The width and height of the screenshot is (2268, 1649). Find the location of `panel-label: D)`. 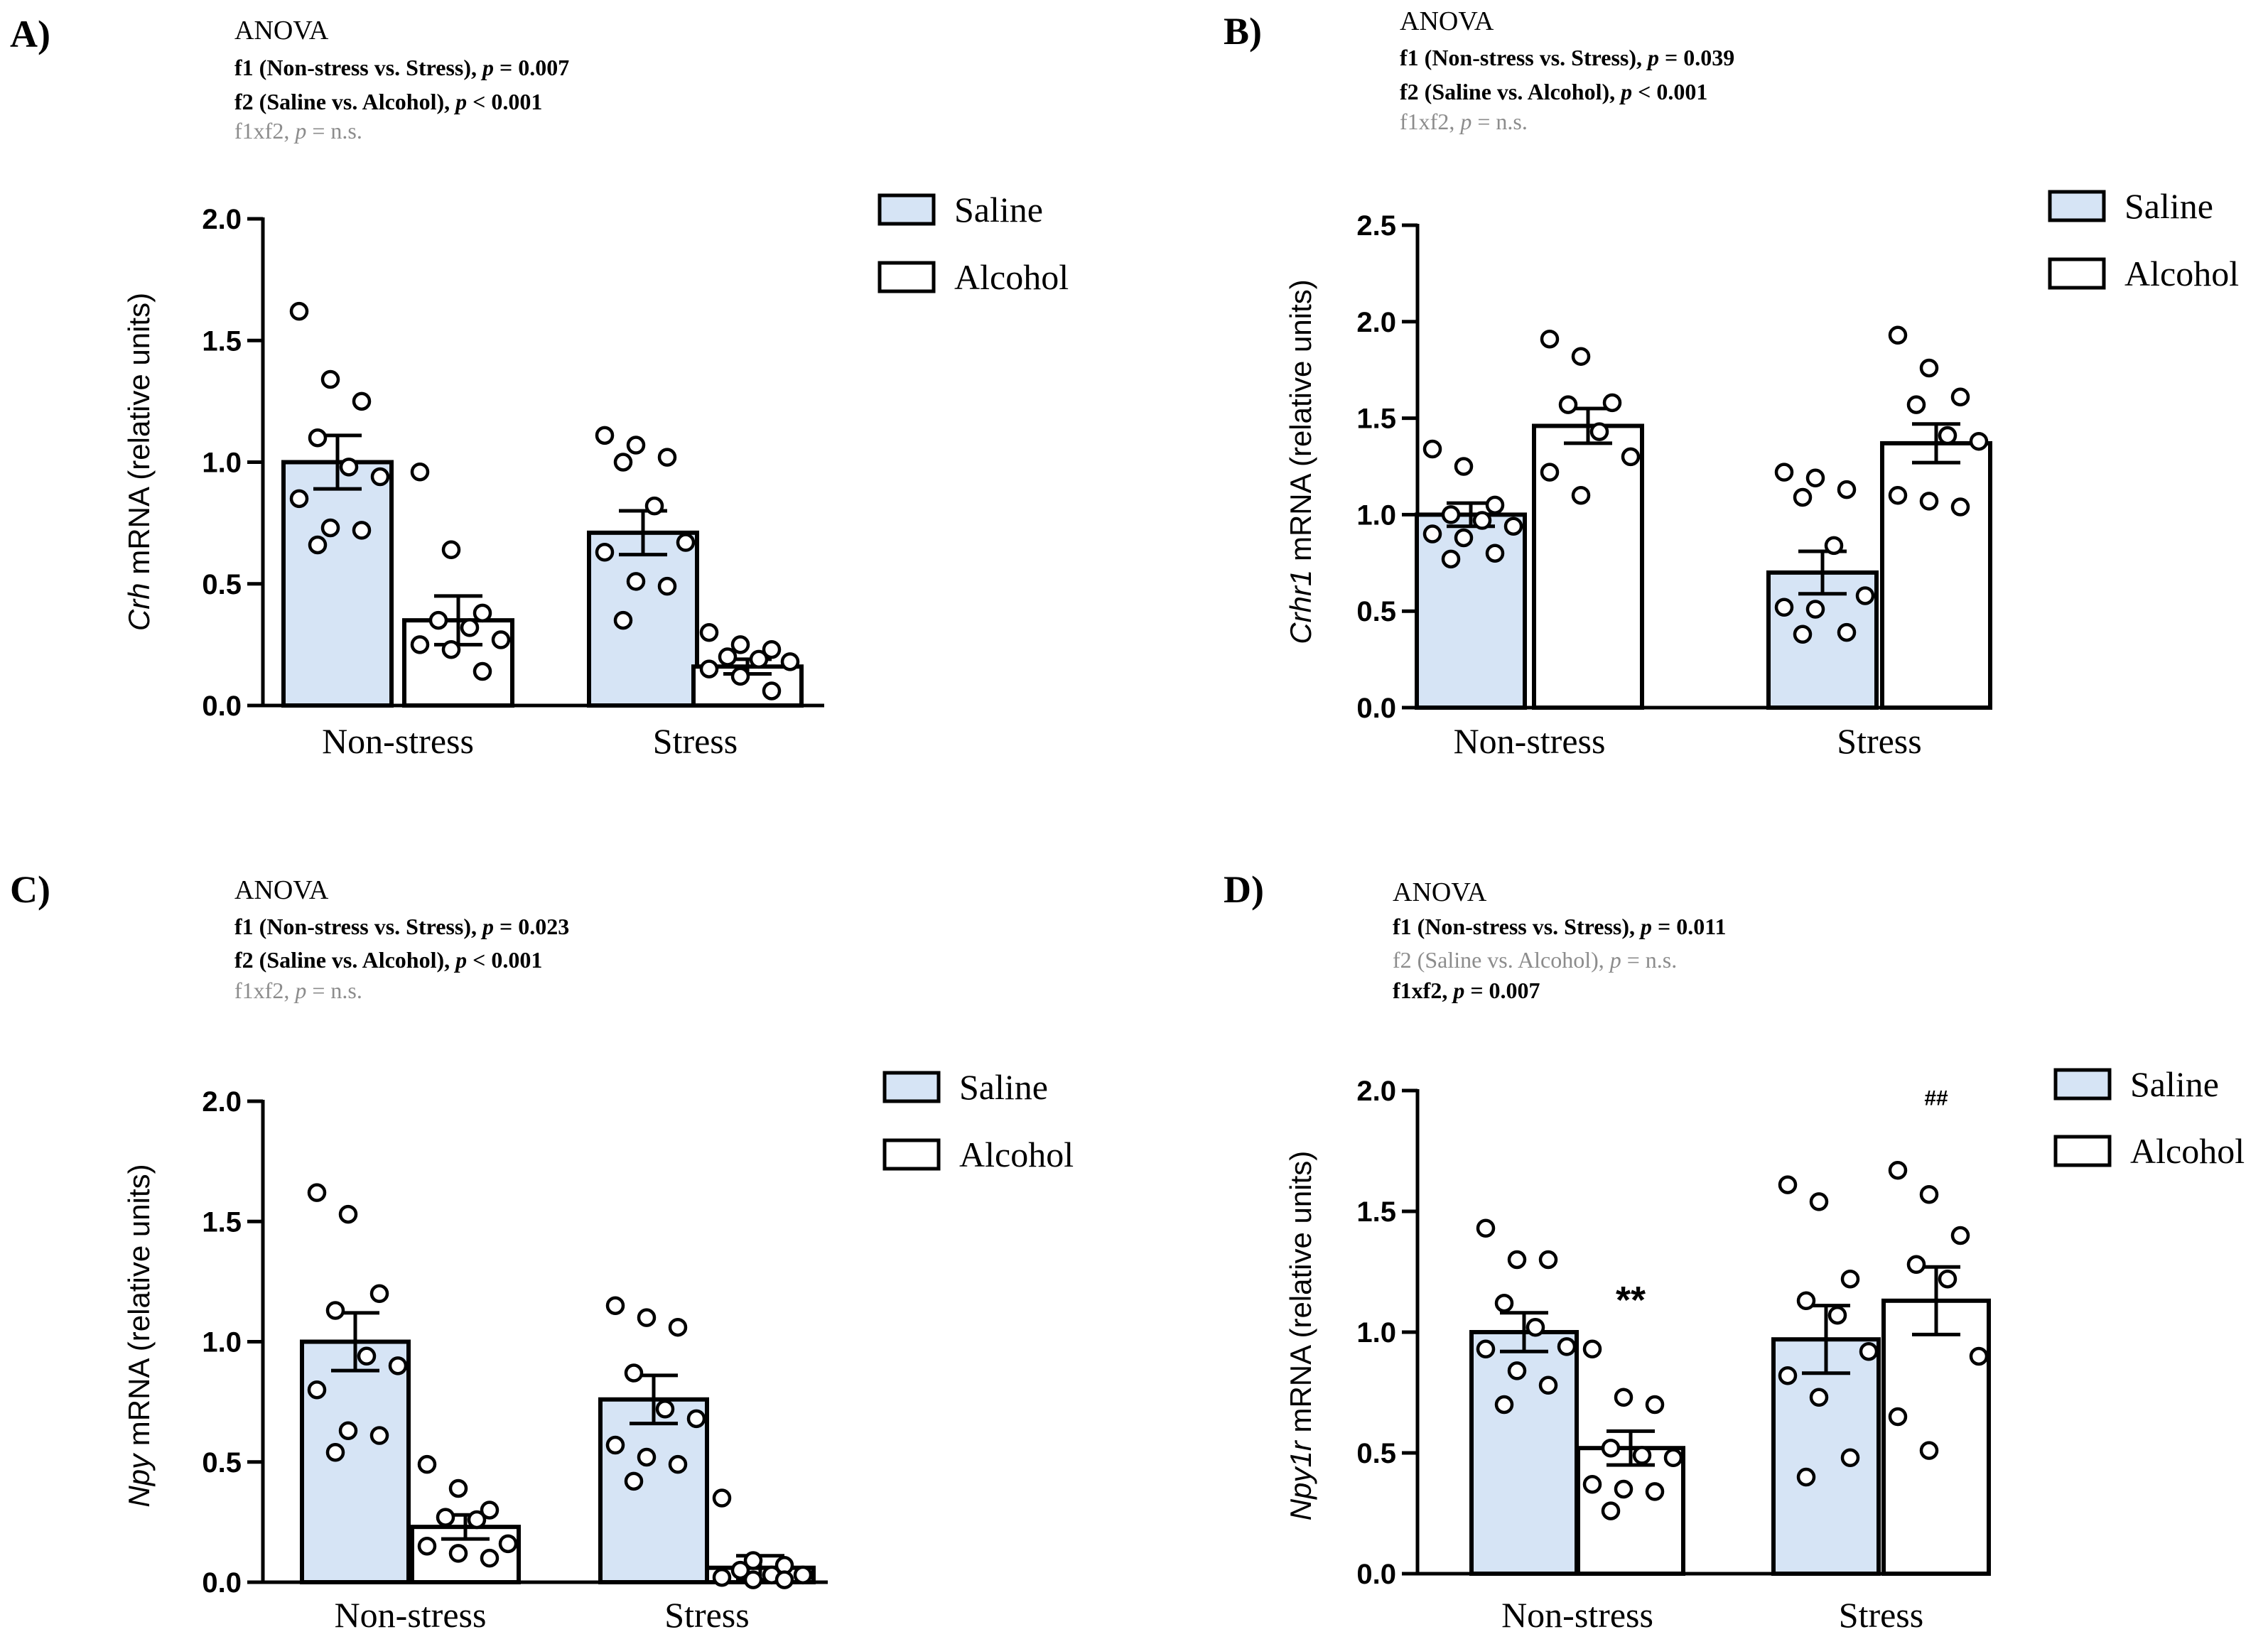

panel-label: D) is located at coordinates (1244, 889).